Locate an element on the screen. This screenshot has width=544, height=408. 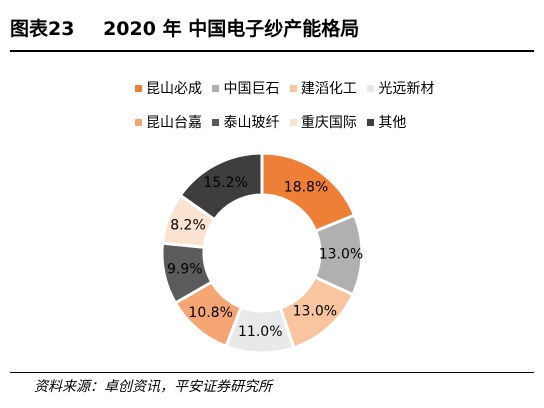
donut-data-labels: 18.8% 13.0% 13.0% 11.0% 10.8% 9.9% 8.2% 15.2% is located at coordinates (265, 257).